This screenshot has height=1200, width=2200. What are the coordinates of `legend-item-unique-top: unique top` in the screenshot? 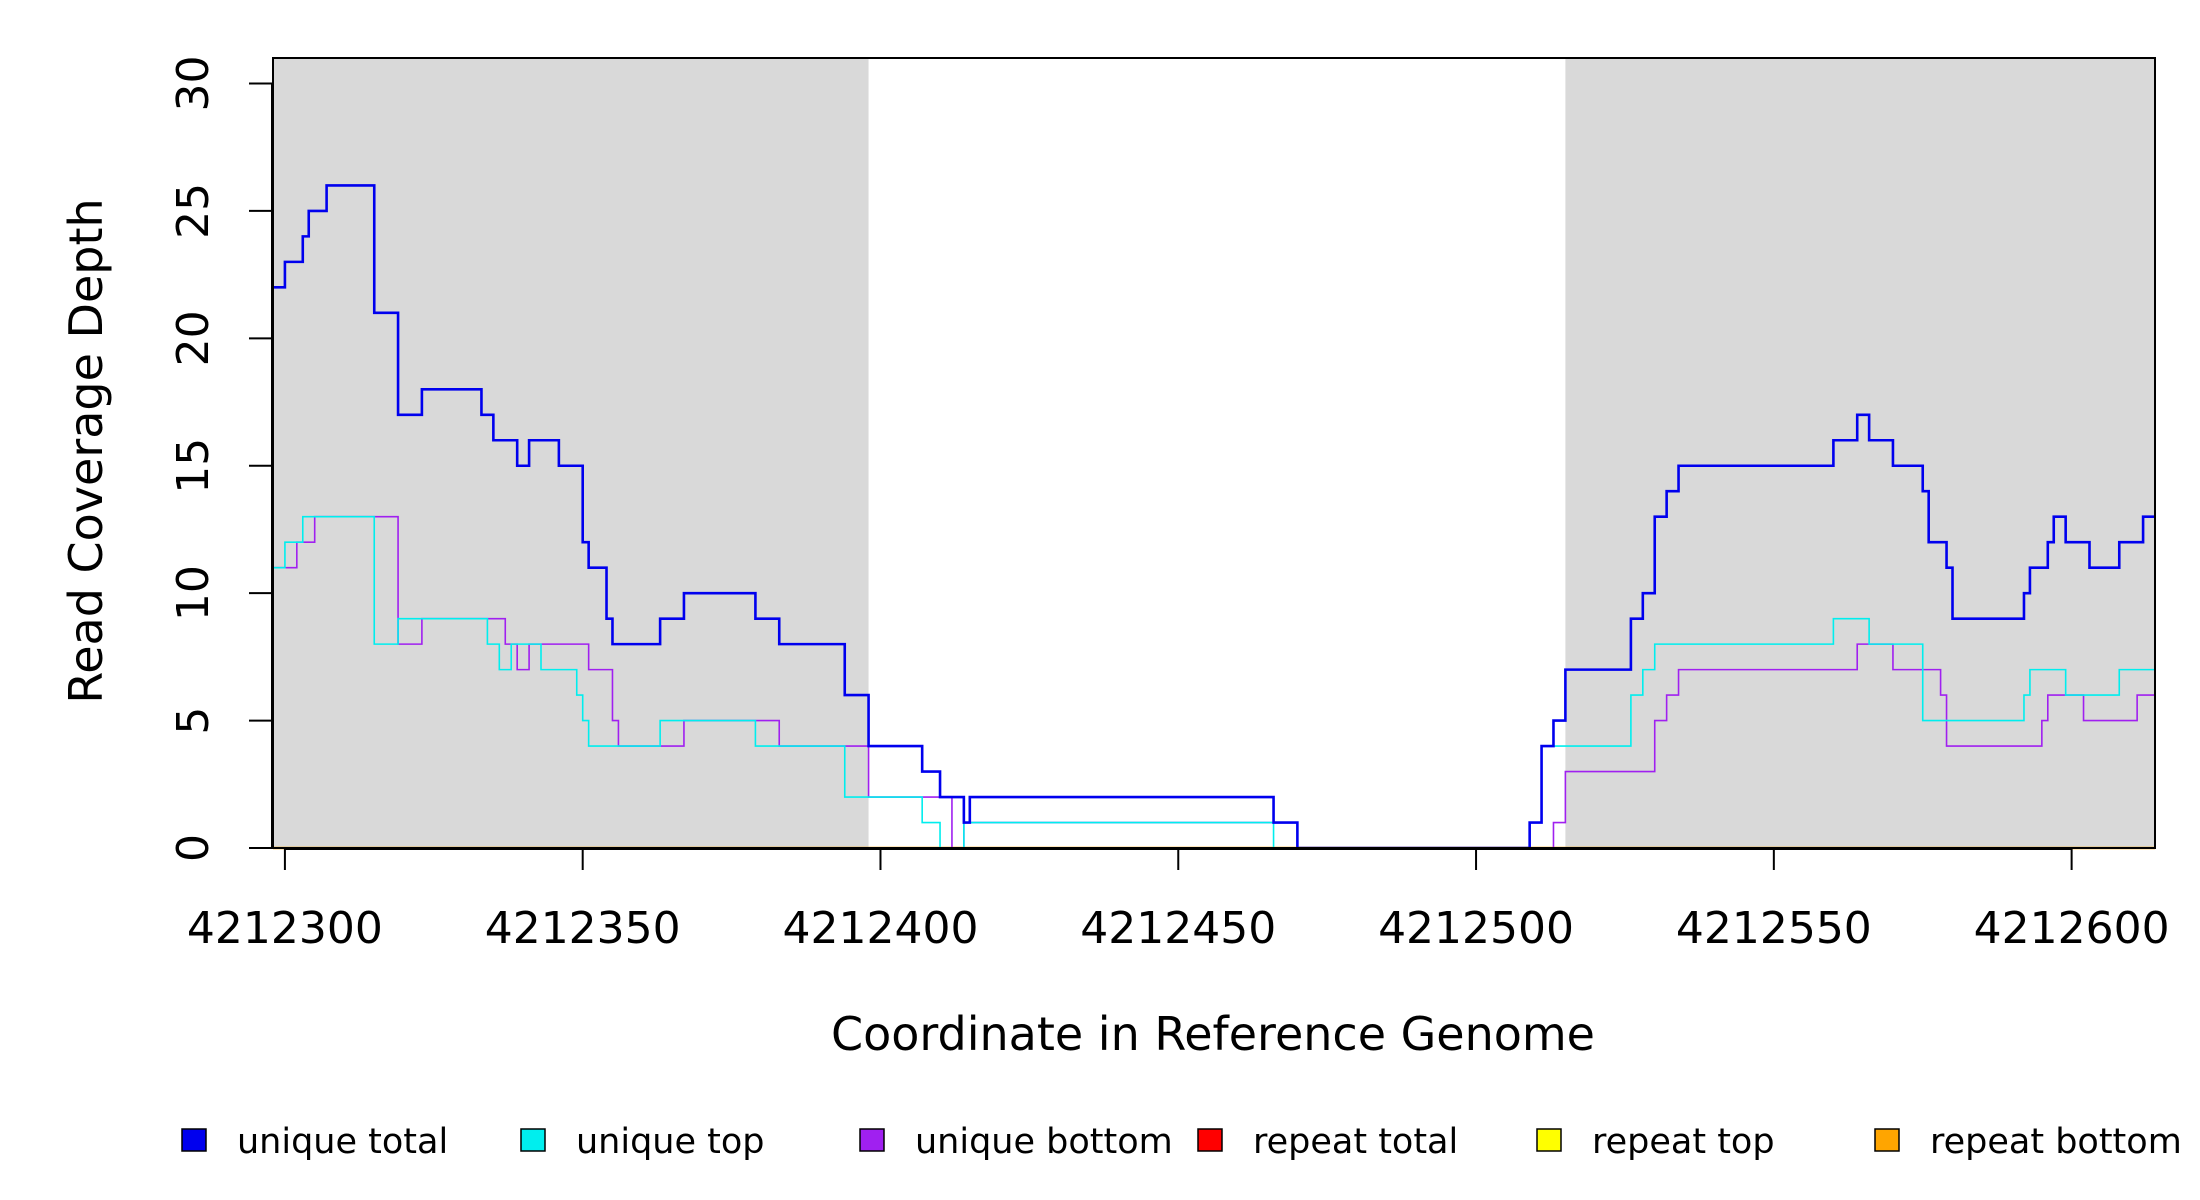 It's located at (642, 1142).